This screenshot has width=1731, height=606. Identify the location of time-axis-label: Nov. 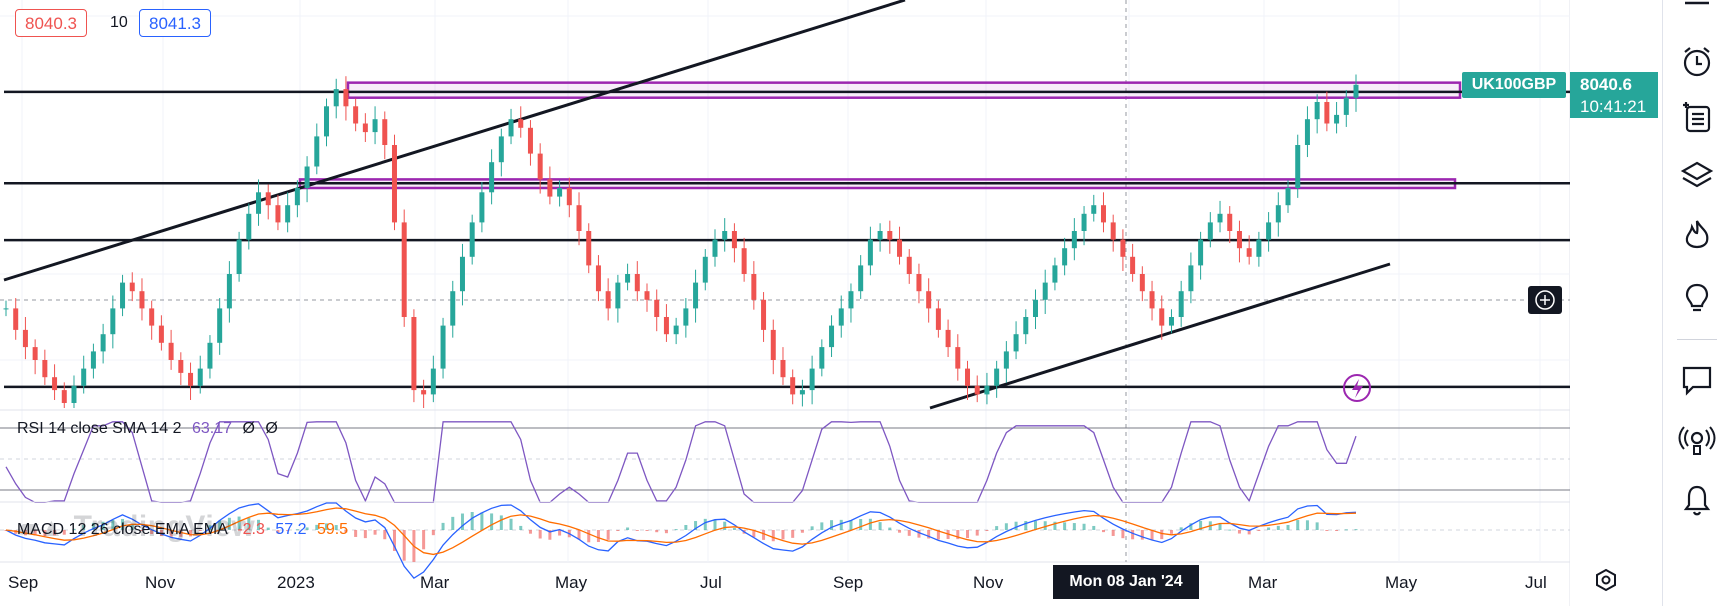
(988, 582).